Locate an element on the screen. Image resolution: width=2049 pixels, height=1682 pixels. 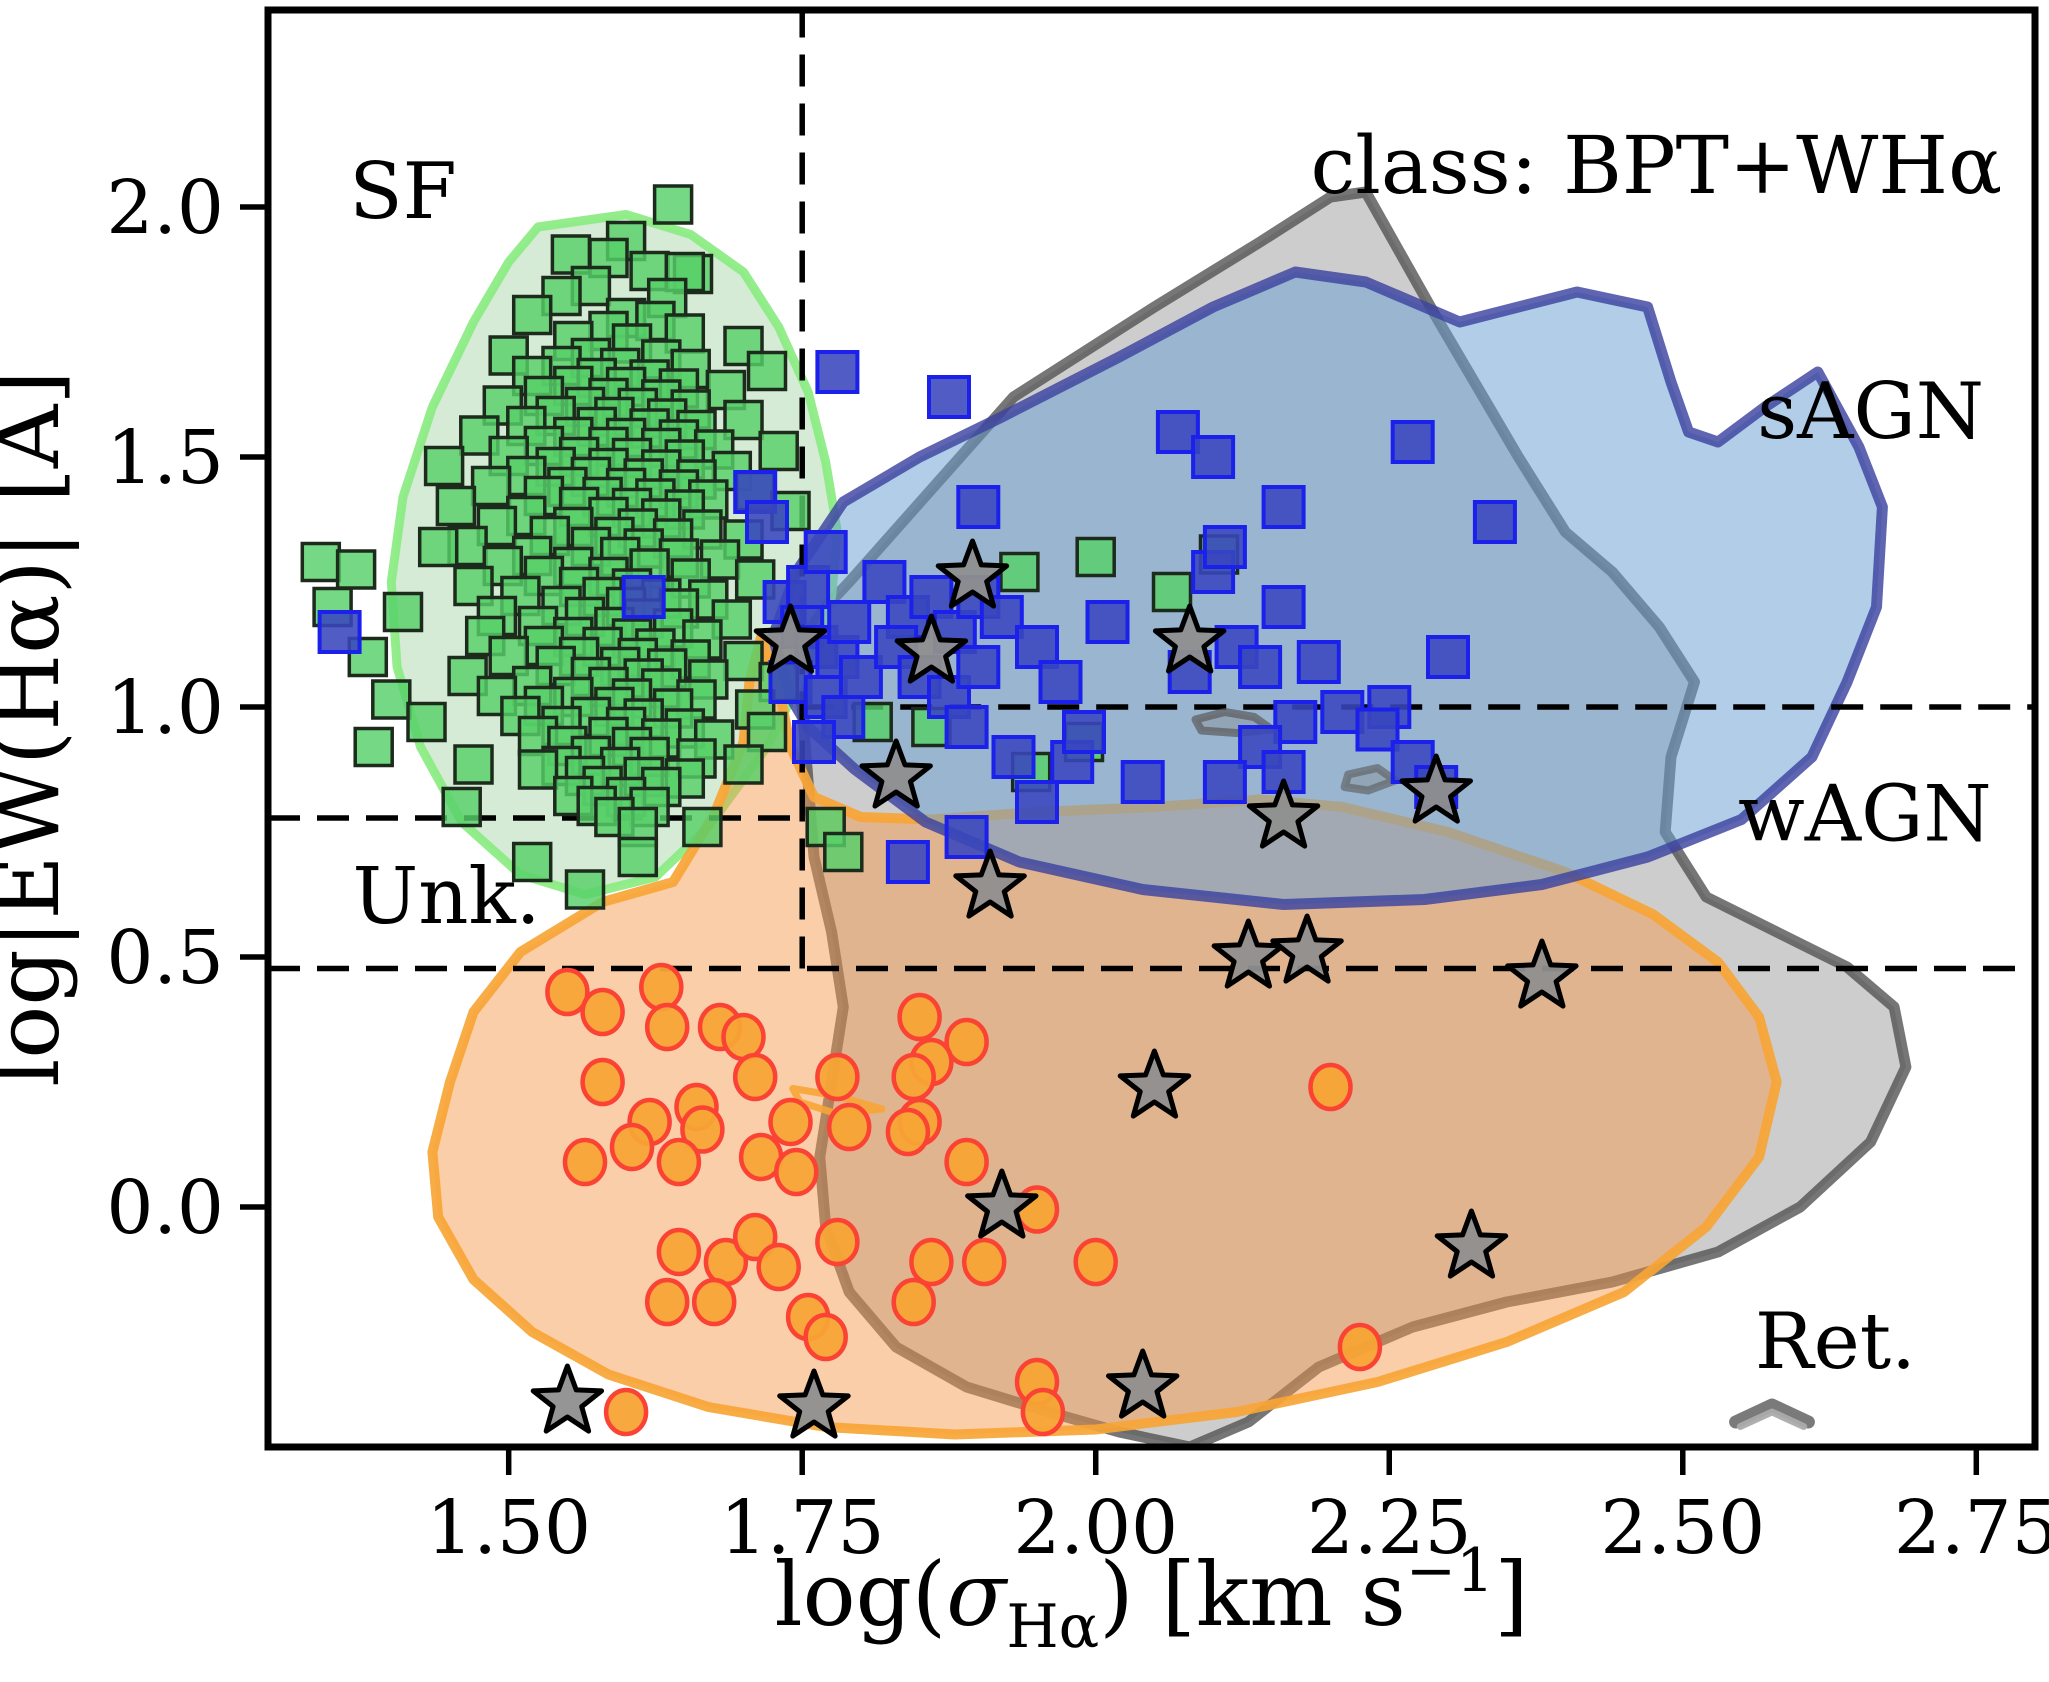
region-label-wagn: wAGN is located at coordinates (1865, 815).